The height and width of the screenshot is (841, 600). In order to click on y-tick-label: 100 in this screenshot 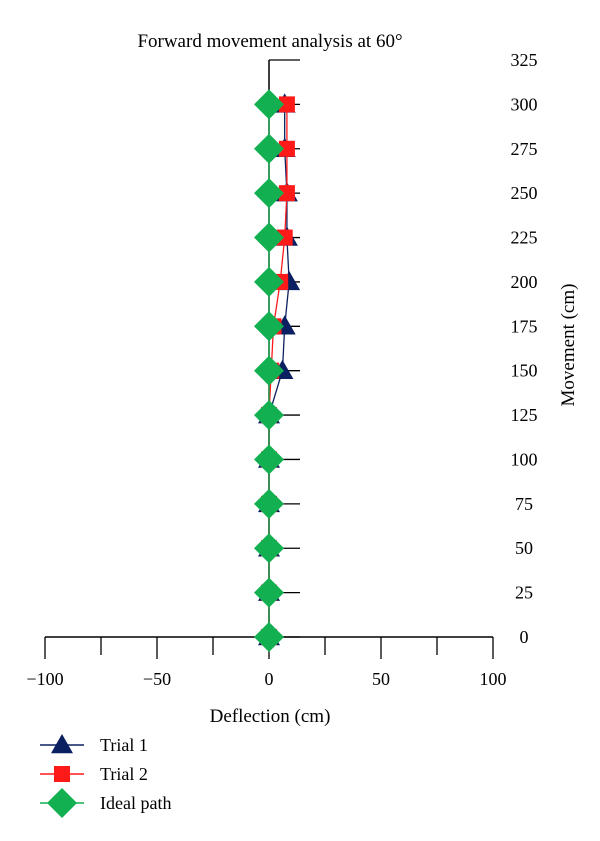, I will do `click(524, 459)`.